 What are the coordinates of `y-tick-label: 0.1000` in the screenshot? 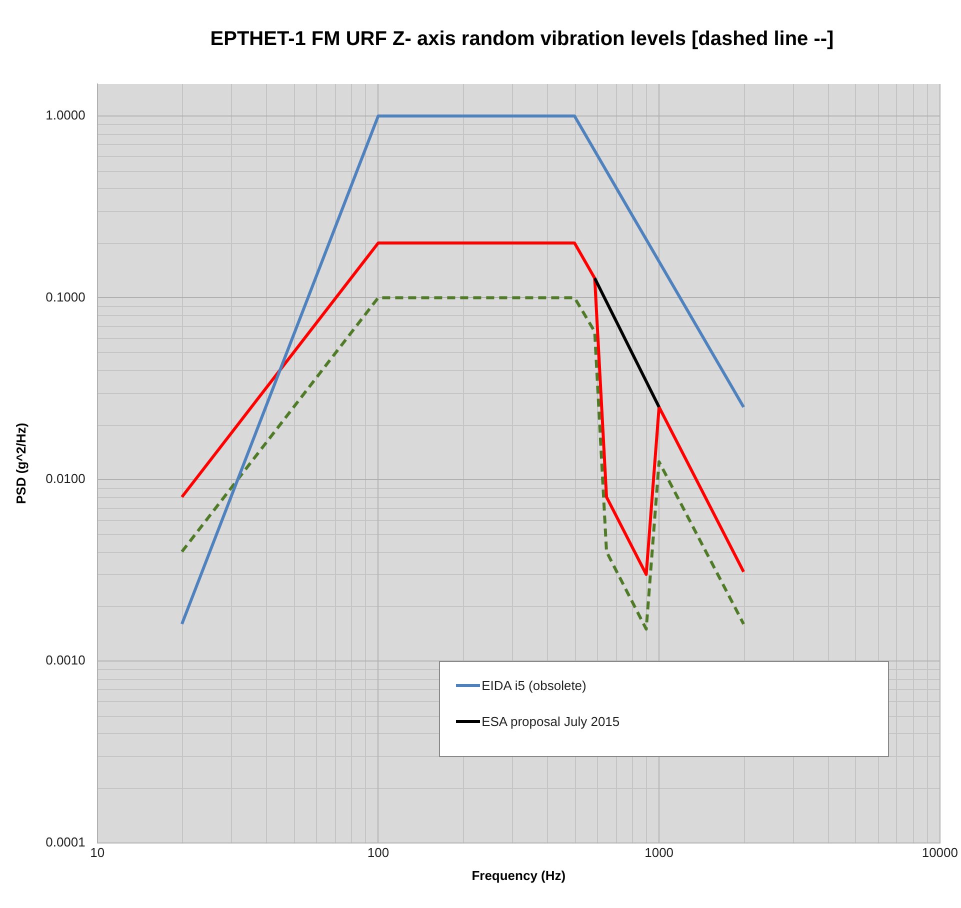 It's located at (66, 296).